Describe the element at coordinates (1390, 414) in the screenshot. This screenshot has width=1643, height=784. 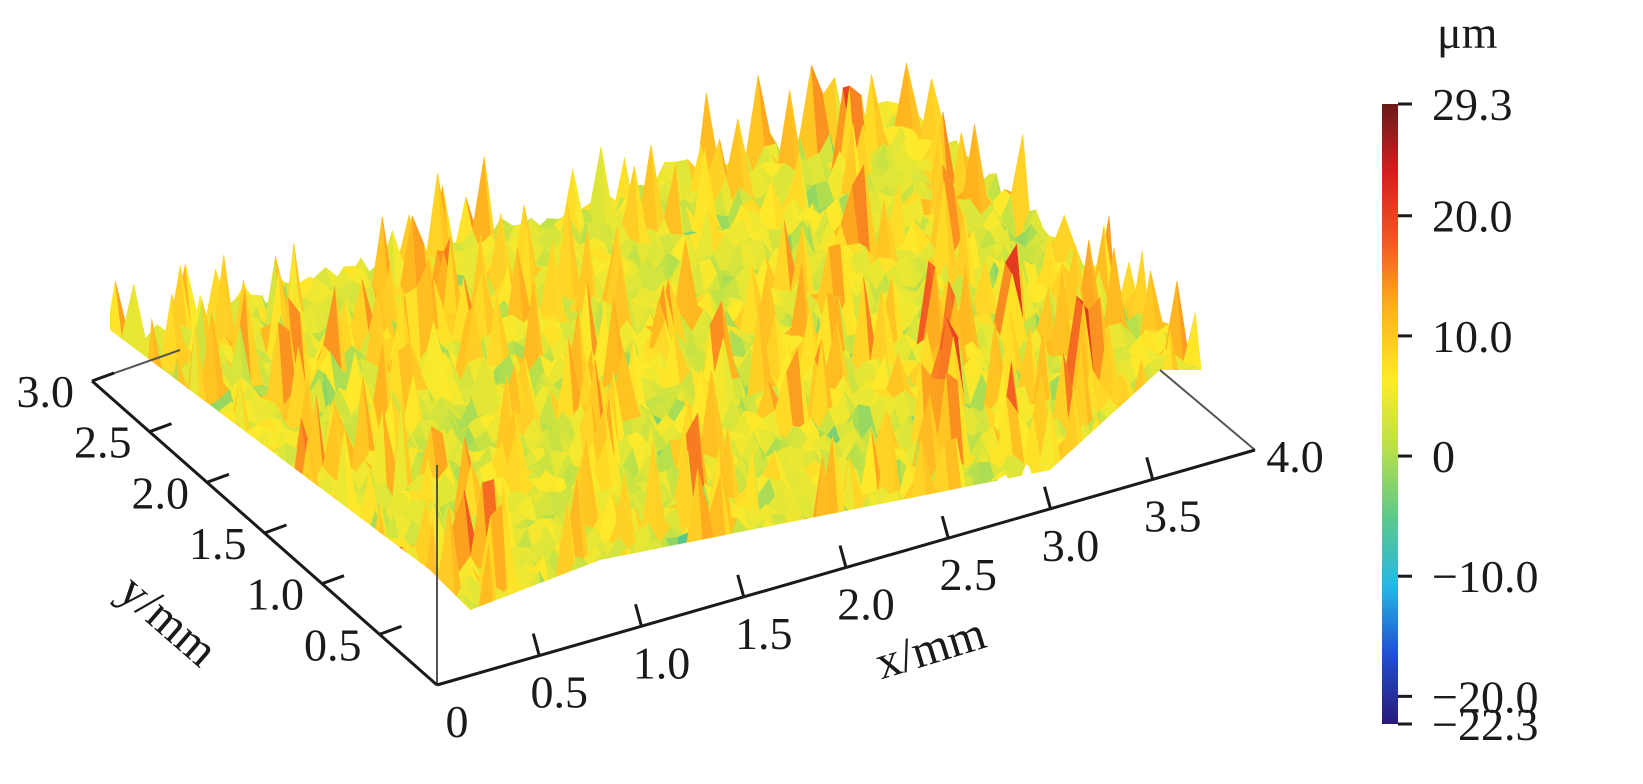
I see `colorbar-bar` at that location.